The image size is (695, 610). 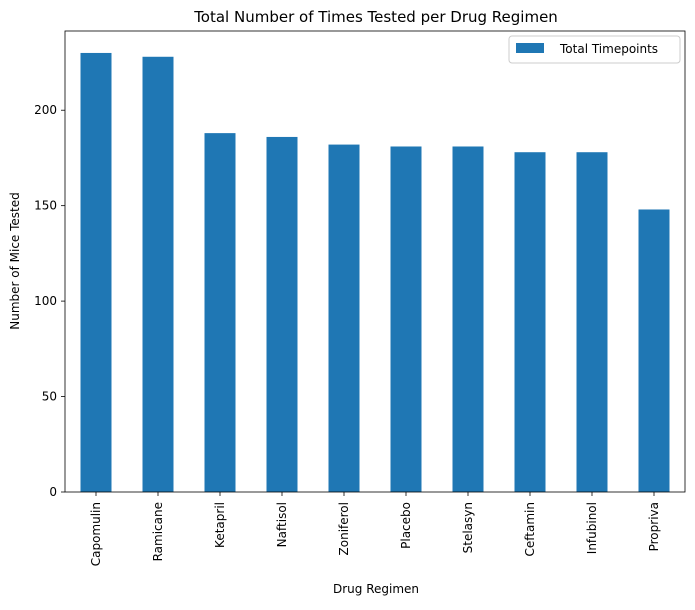 What do you see at coordinates (406, 319) in the screenshot?
I see `bar-placebo` at bounding box center [406, 319].